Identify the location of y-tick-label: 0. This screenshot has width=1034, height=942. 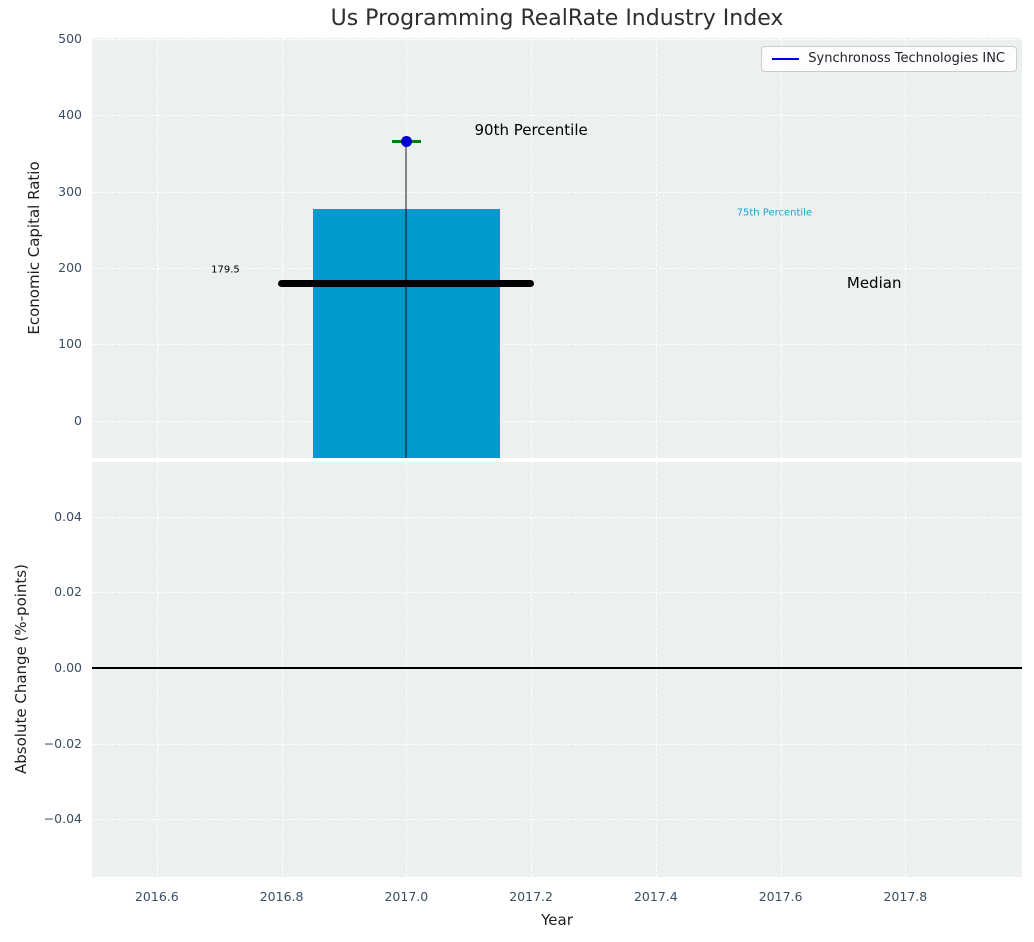
(78, 420).